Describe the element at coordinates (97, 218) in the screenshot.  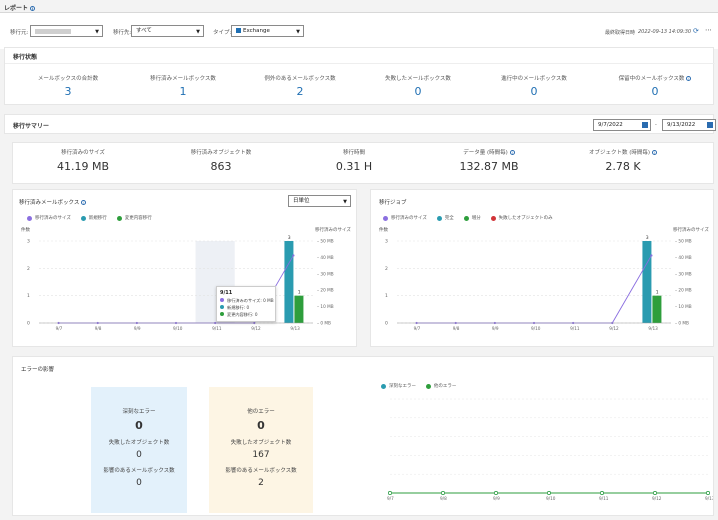
I see `legend-label: 新規移行` at that location.